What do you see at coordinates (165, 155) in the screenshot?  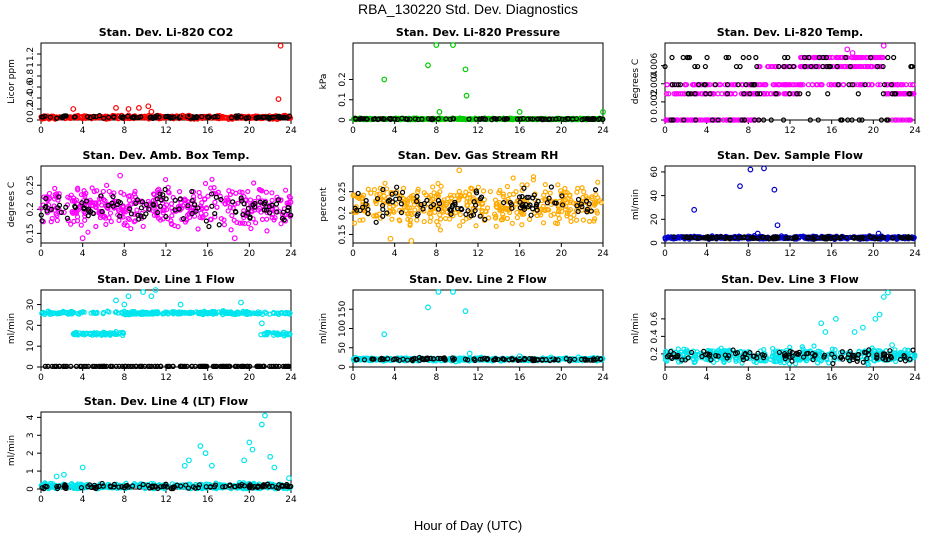 I see `panel-title: Stan. Dev. Amb. Box Temp.` at bounding box center [165, 155].